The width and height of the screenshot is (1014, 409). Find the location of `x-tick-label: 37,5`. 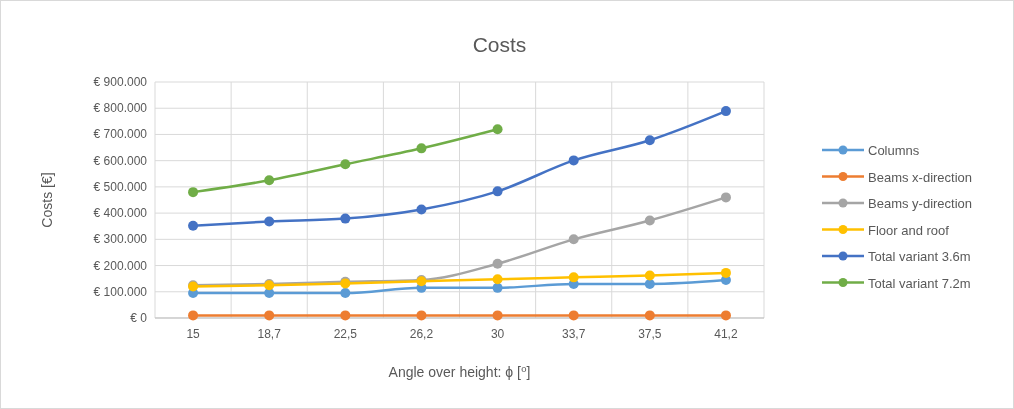

x-tick-label: 37,5 is located at coordinates (650, 334).